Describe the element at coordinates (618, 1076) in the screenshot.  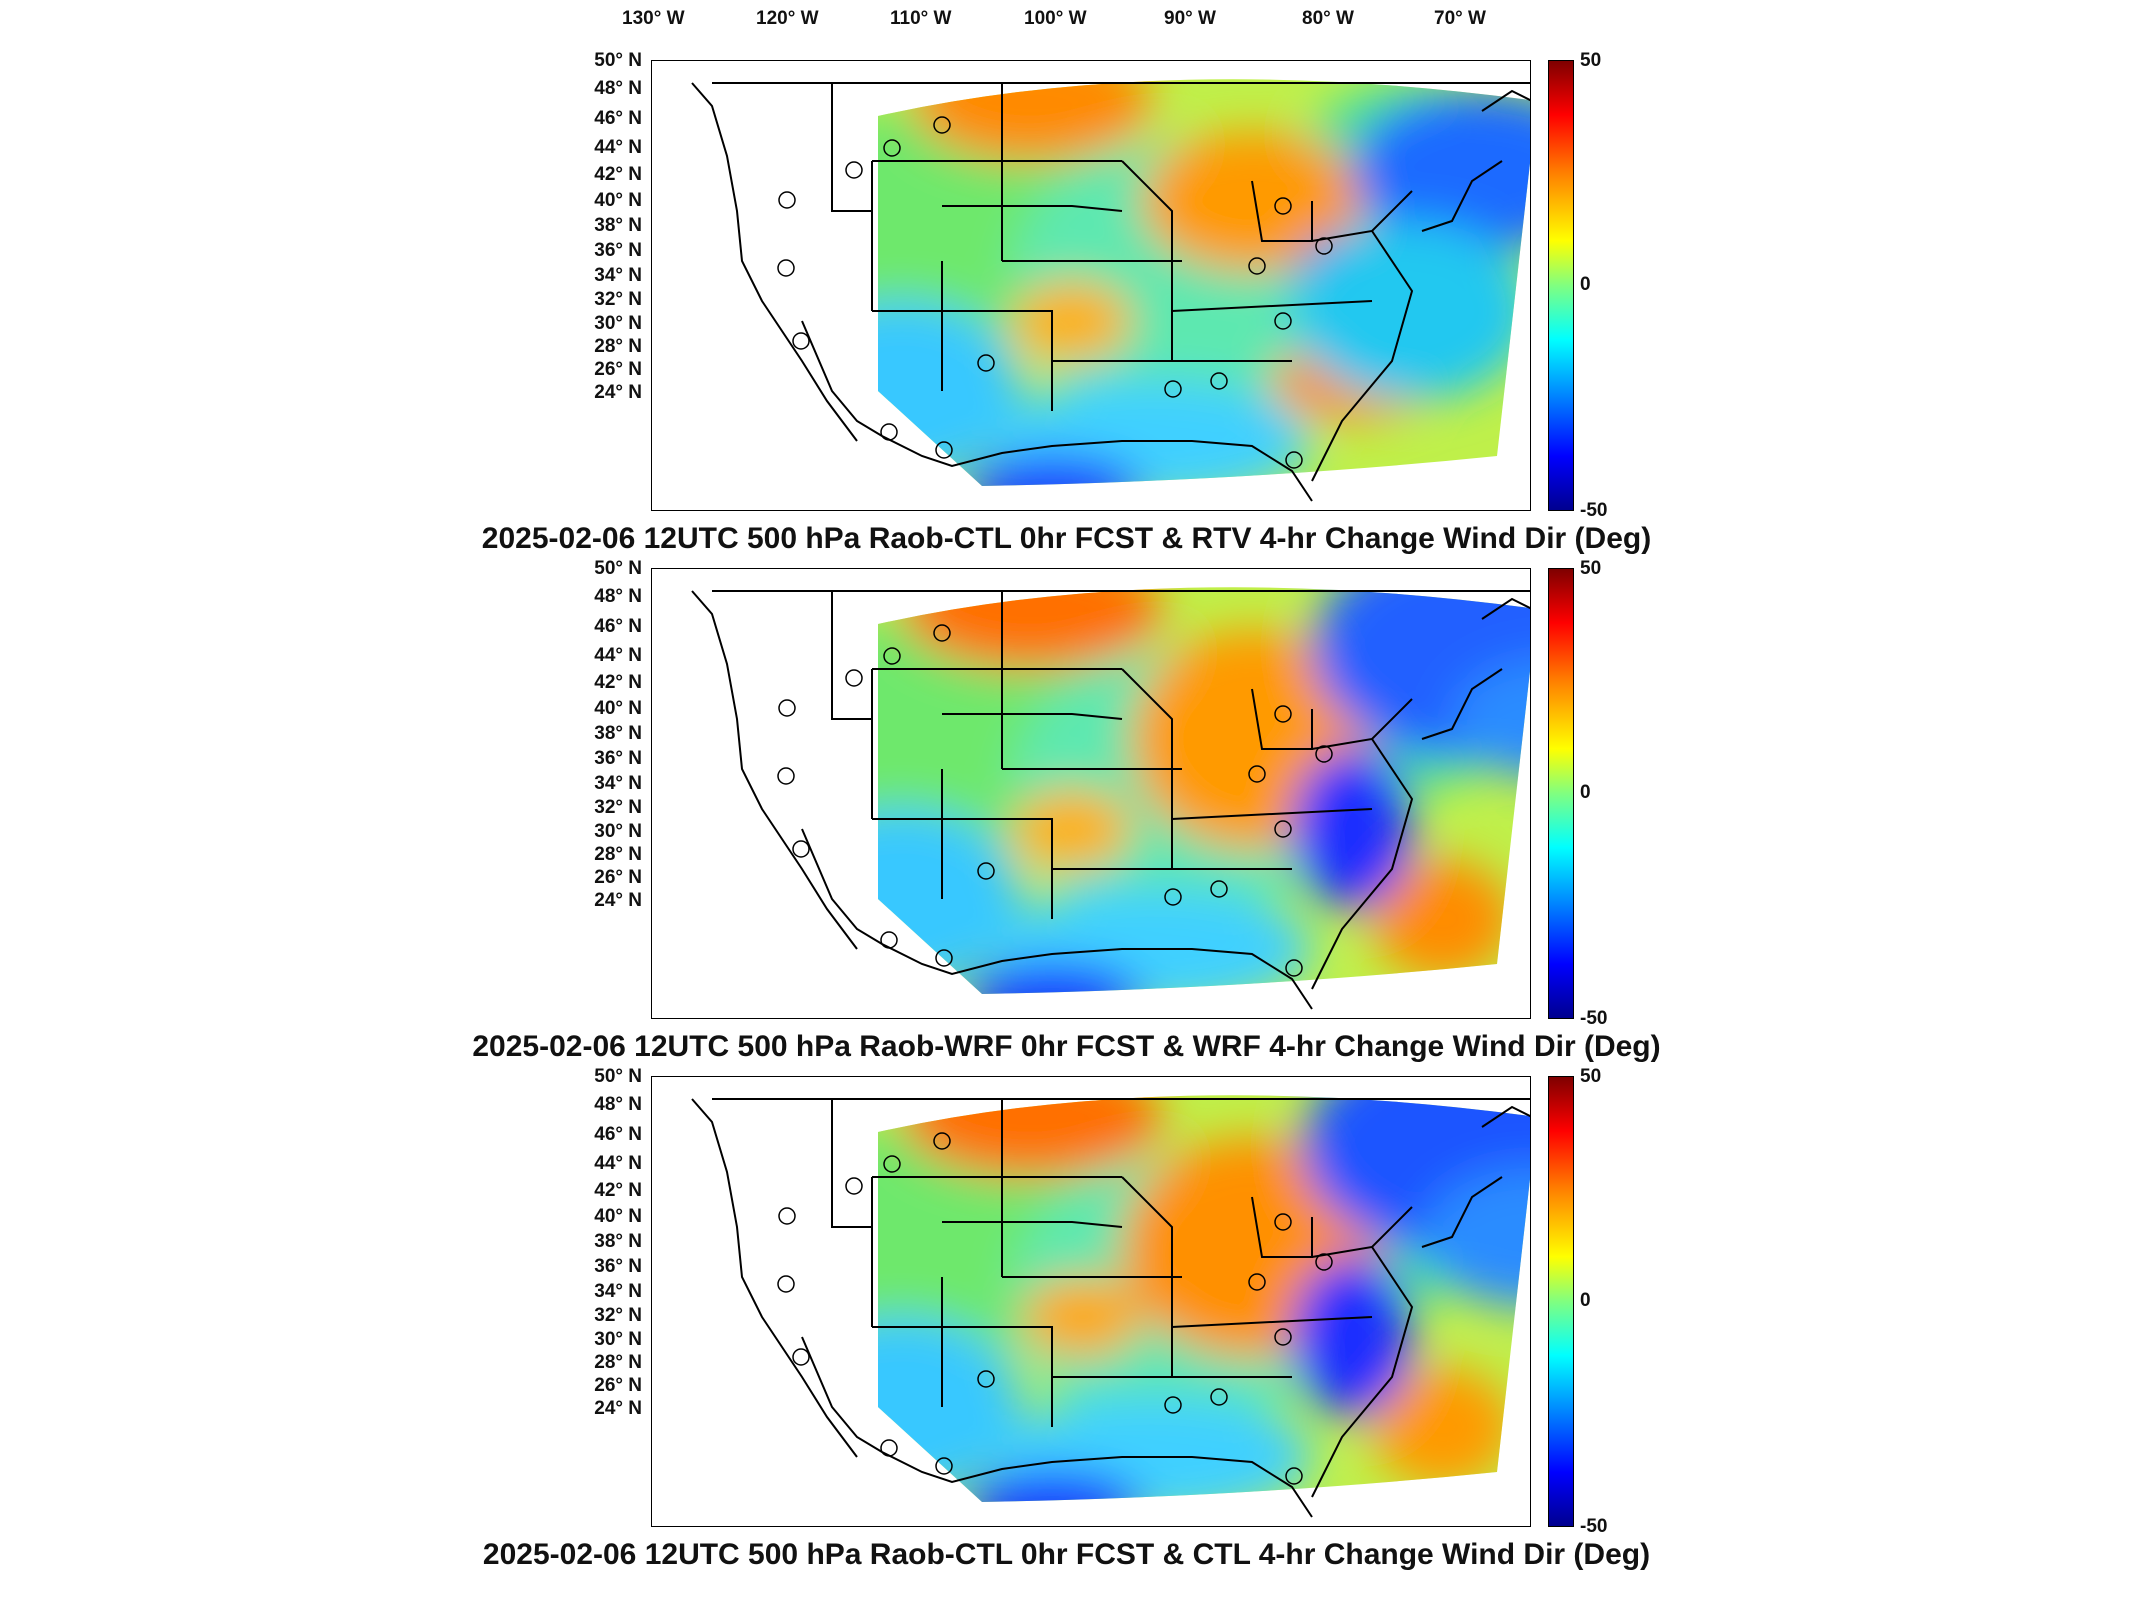
I see `lat-label: 50° N` at that location.